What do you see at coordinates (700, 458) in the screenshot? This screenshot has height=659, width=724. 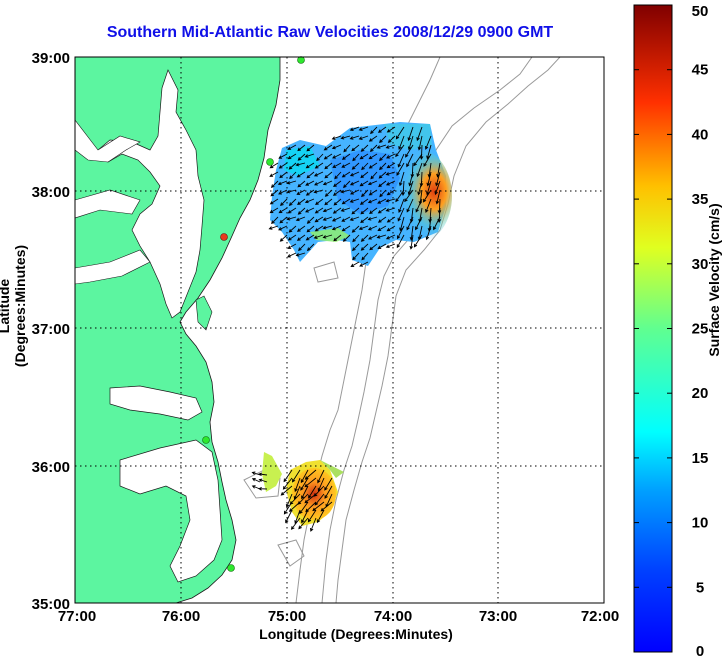 I see `colorbar-tick-label: 15` at bounding box center [700, 458].